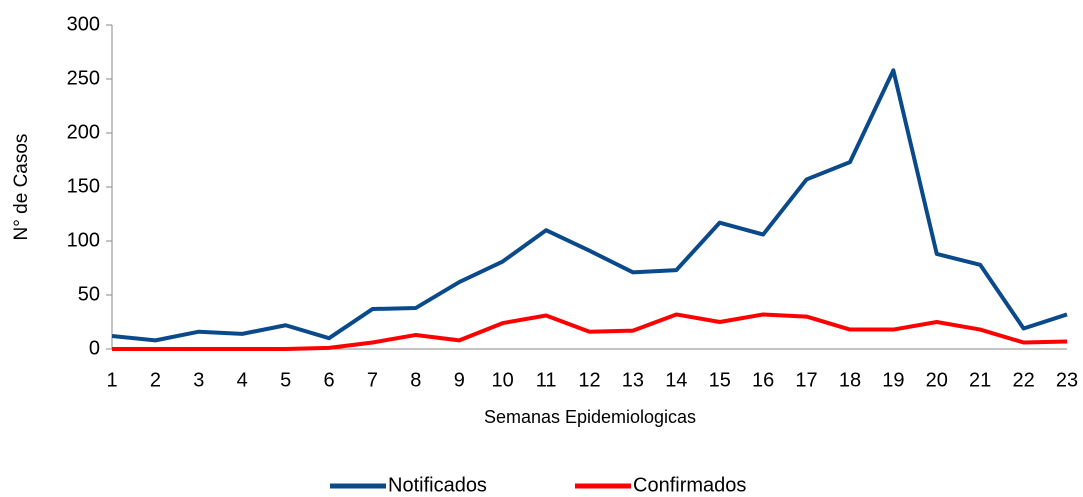 Image resolution: width=1083 pixels, height=497 pixels. I want to click on y-tick-label: 200, so click(83, 132).